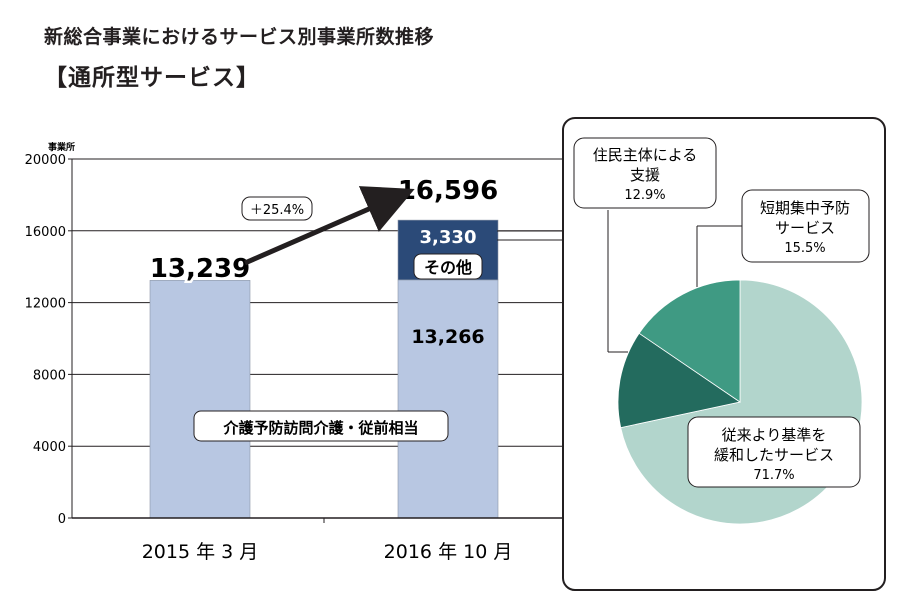 The width and height of the screenshot is (900, 600). Describe the element at coordinates (804, 248) in the screenshot. I see `pie-value-short: 15.5%` at that location.